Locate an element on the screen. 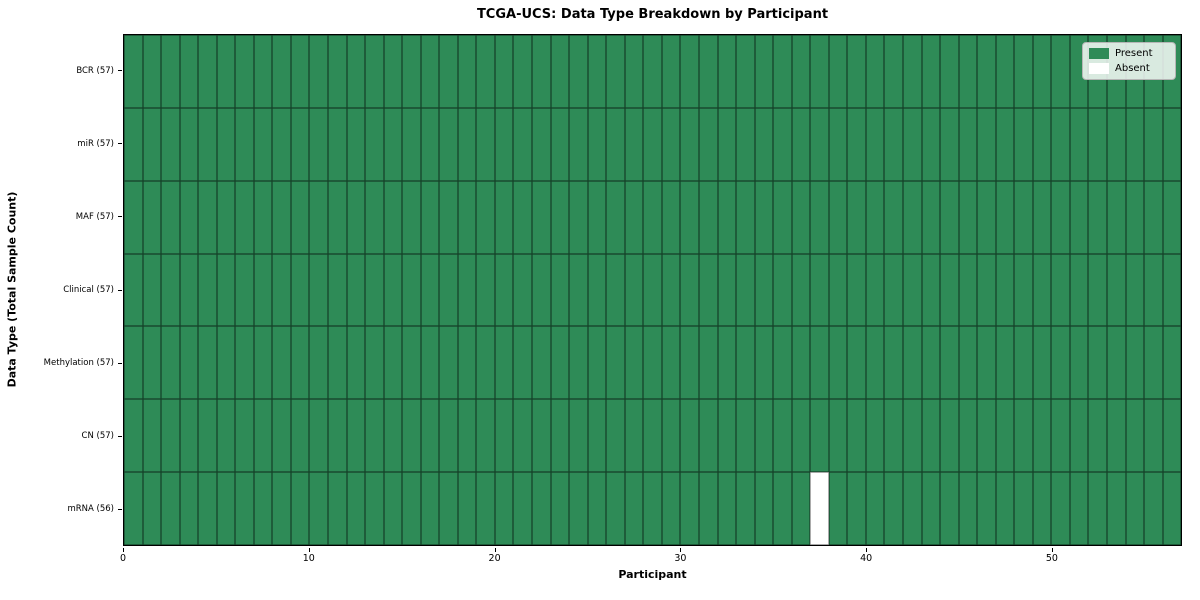 Image resolution: width=1200 pixels, height=600 pixels. legend-item-present: Present is located at coordinates (1128, 53).